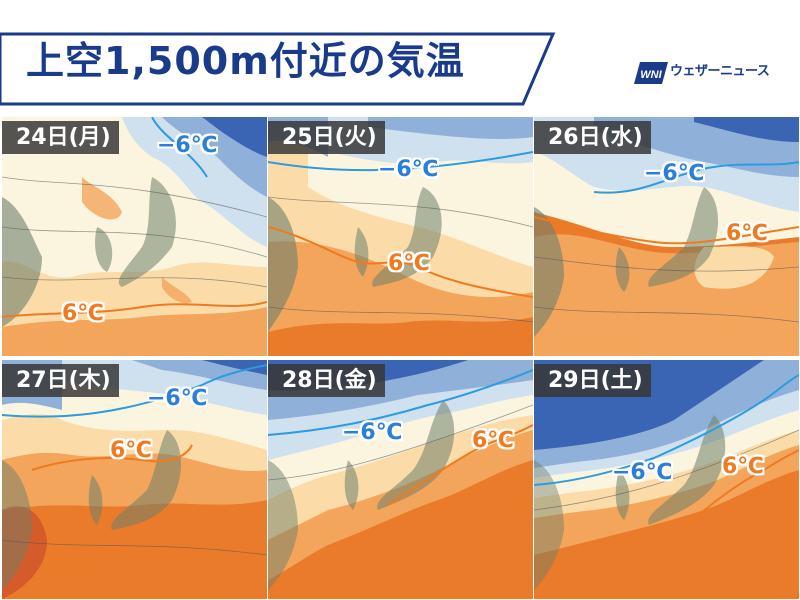  What do you see at coordinates (400, 236) in the screenshot?
I see `forecast-panel-25: 25日(火) −6℃ 6℃` at bounding box center [400, 236].